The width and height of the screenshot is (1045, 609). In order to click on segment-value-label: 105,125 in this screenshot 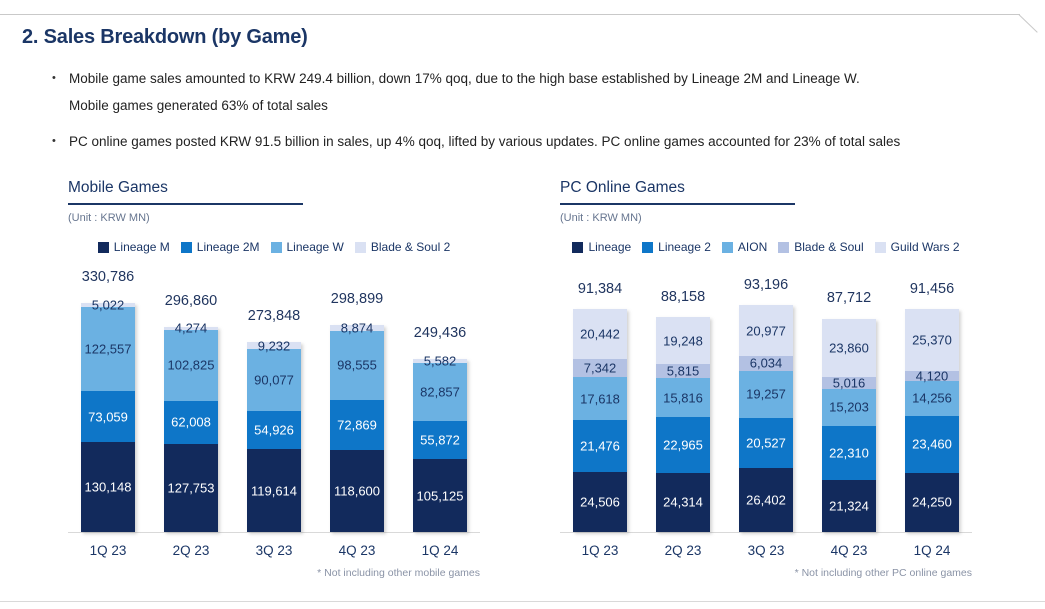, I will do `click(440, 496)`.